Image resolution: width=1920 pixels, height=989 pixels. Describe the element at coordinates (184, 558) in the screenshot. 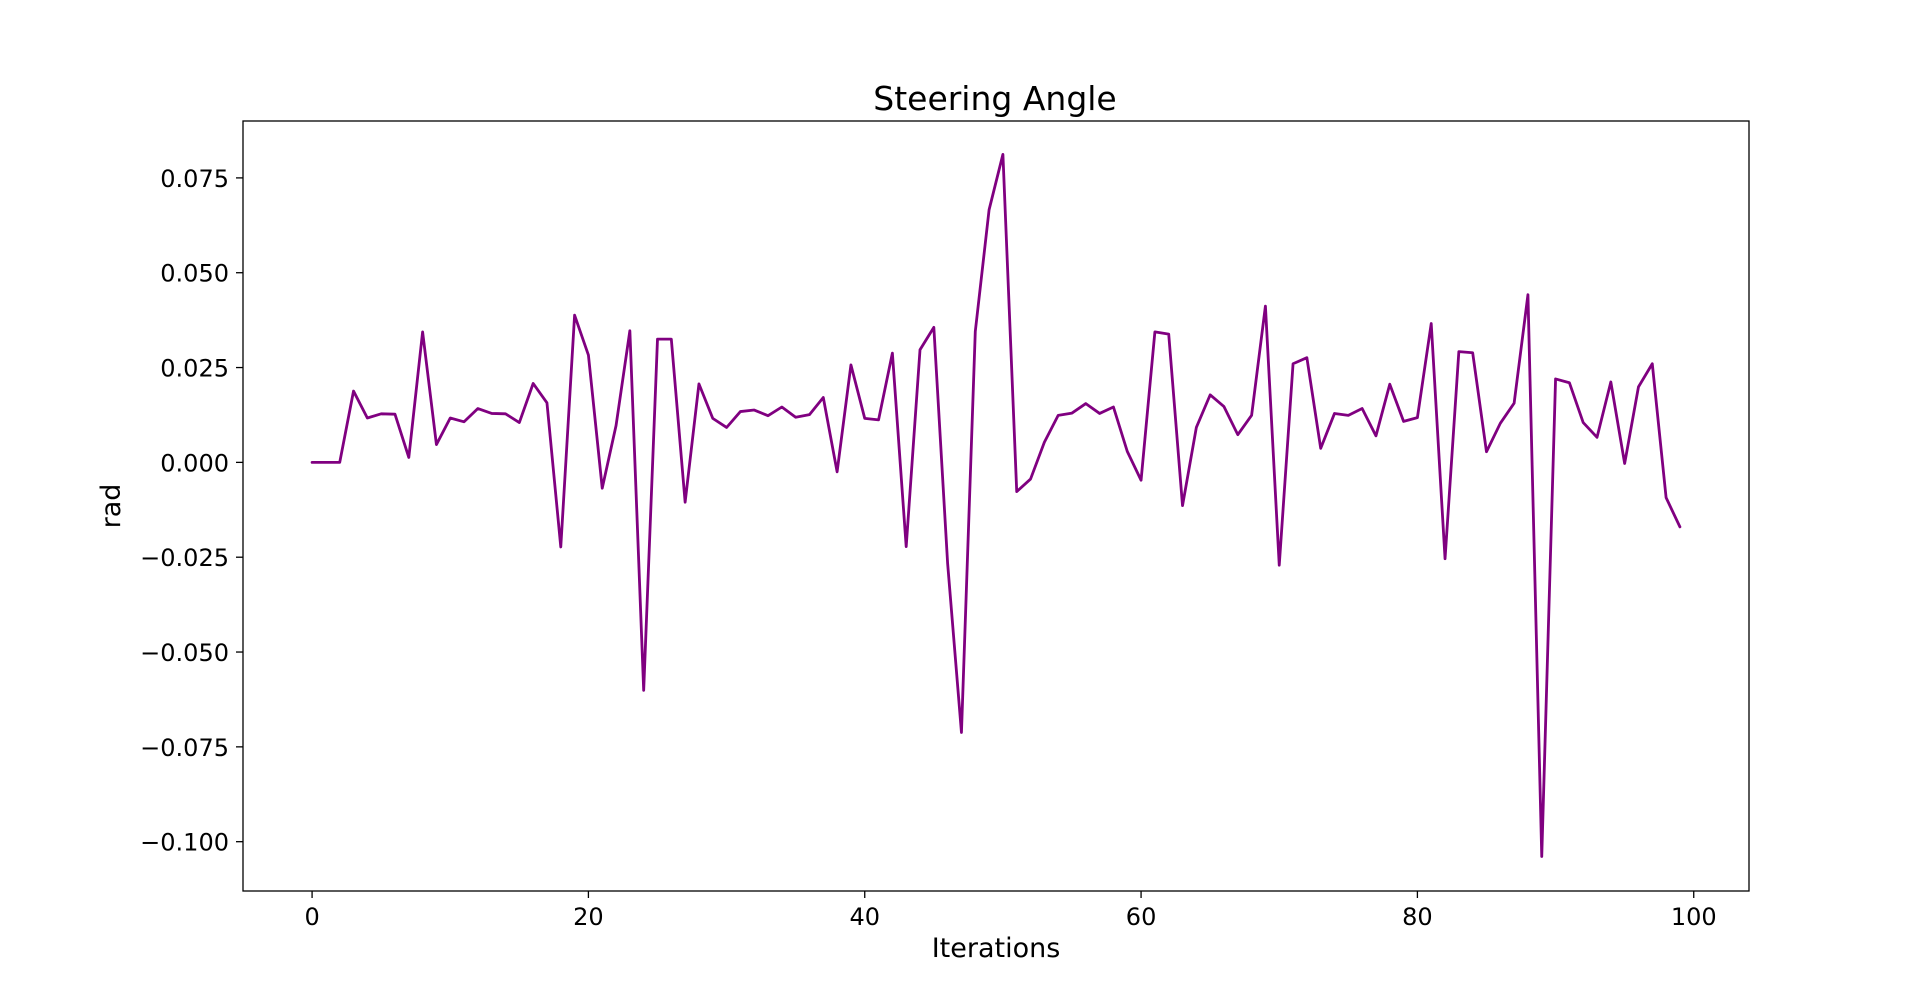

I see `y-tick-label: −0.025` at that location.